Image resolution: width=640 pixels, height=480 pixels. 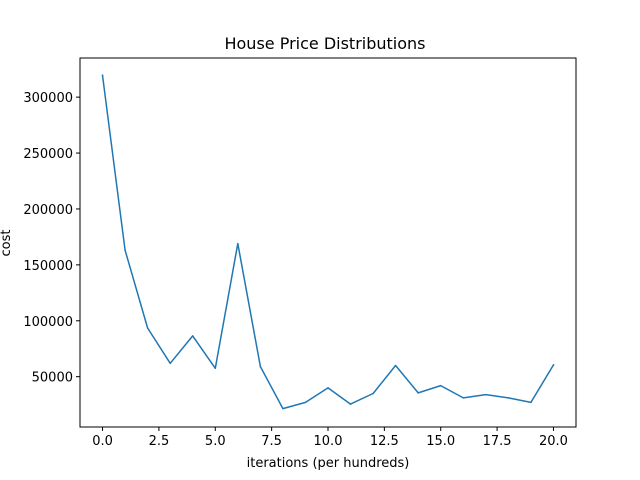 I want to click on y-tick-label: 100000, so click(x=48, y=322).